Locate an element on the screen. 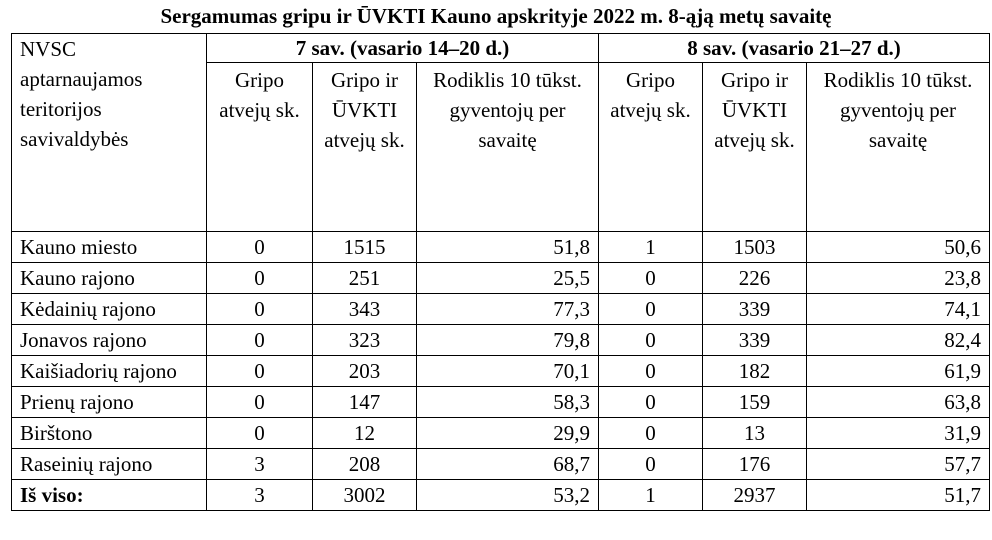 The image size is (992, 540). cell-w7-rate: 29,9 is located at coordinates (507, 433).